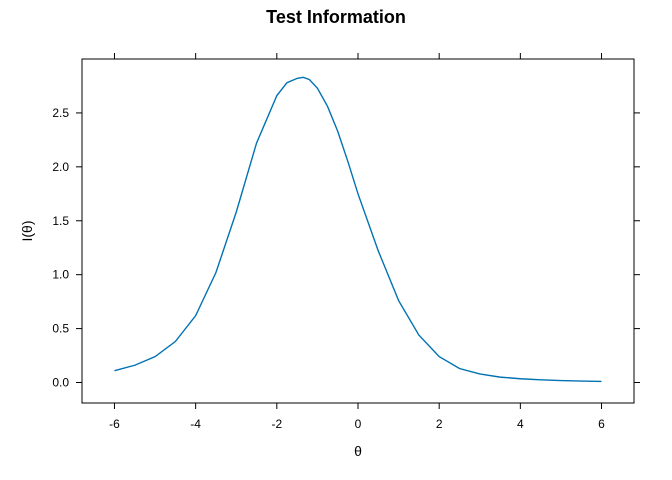 The image size is (672, 480). What do you see at coordinates (358, 424) in the screenshot?
I see `x-tick-label: 0` at bounding box center [358, 424].